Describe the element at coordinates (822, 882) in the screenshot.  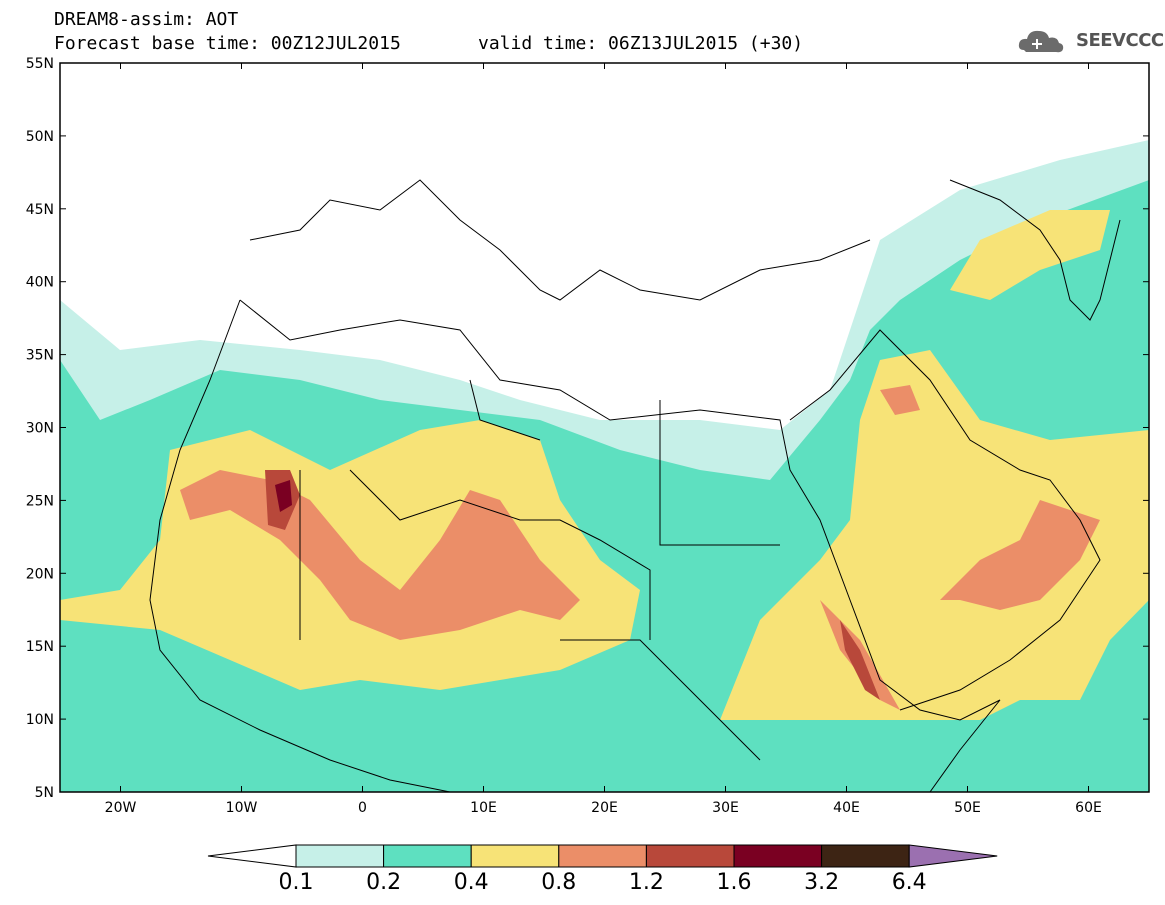
I see `colorbar-level-label: 3.2` at that location.